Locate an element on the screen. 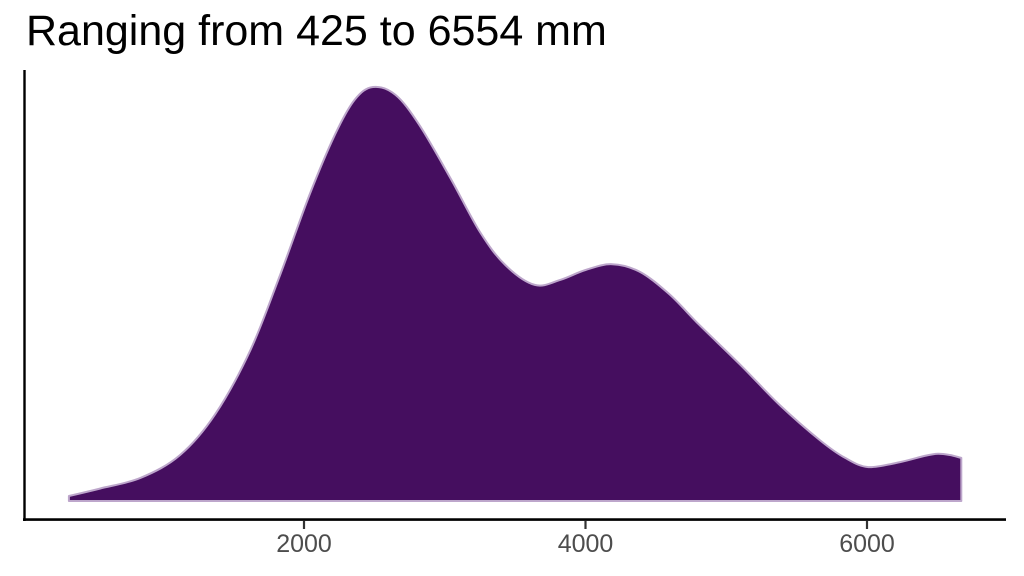 This screenshot has height=576, width=1024. x-tick-label: 6000 is located at coordinates (867, 544).